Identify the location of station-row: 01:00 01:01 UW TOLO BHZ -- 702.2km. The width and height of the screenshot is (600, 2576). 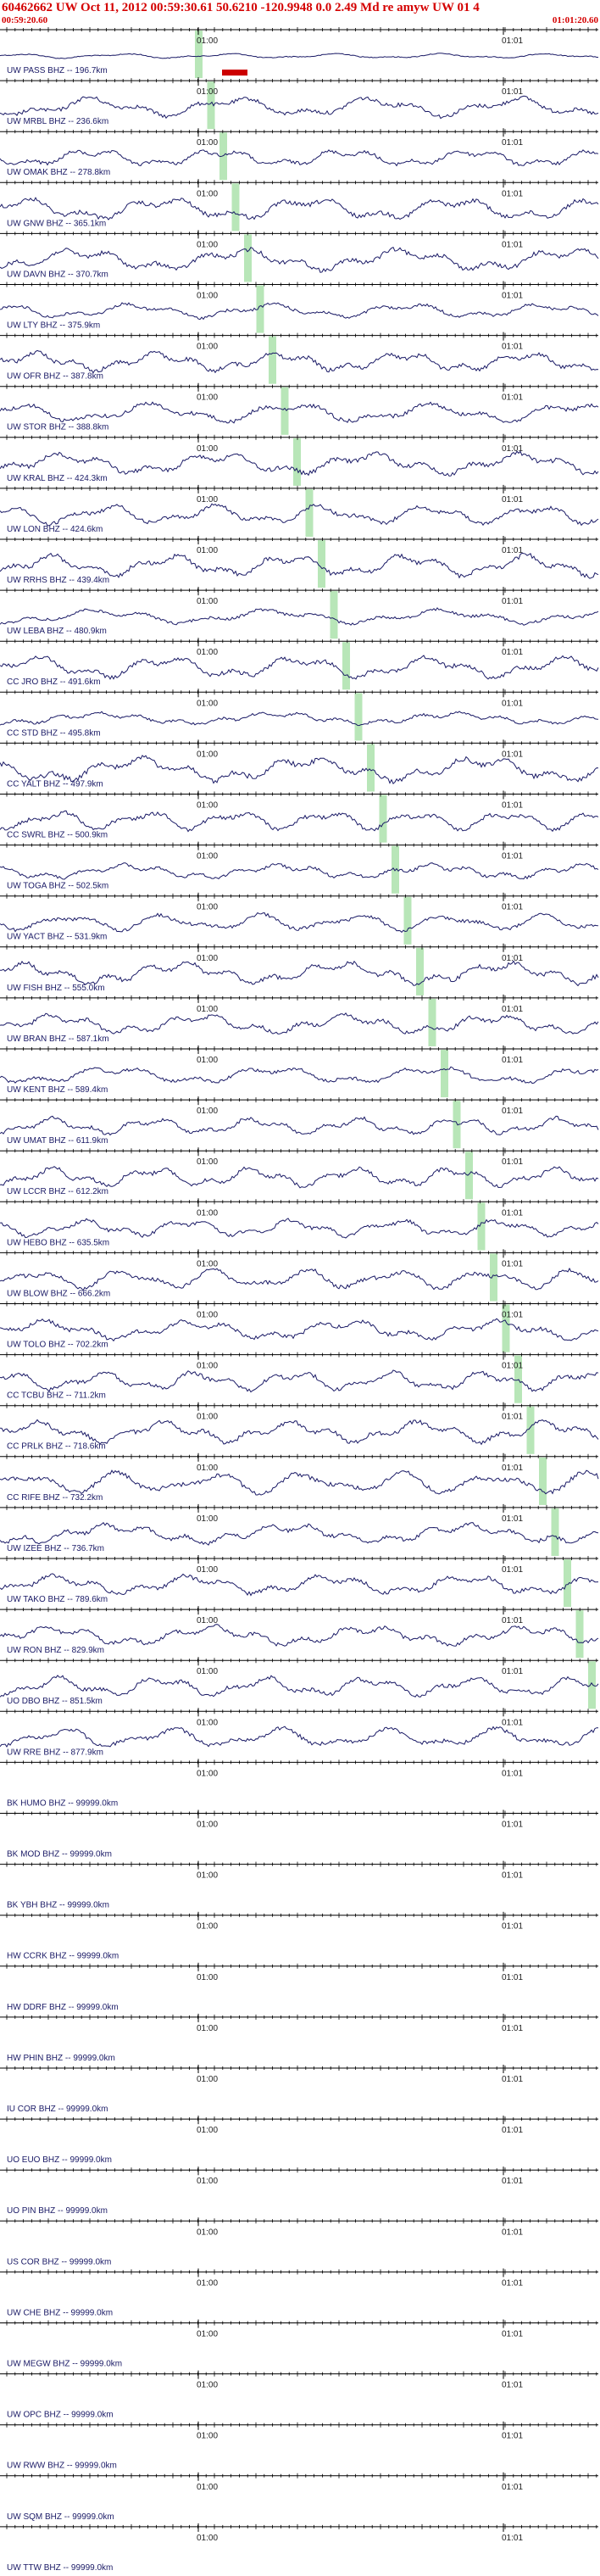
(299, 1326).